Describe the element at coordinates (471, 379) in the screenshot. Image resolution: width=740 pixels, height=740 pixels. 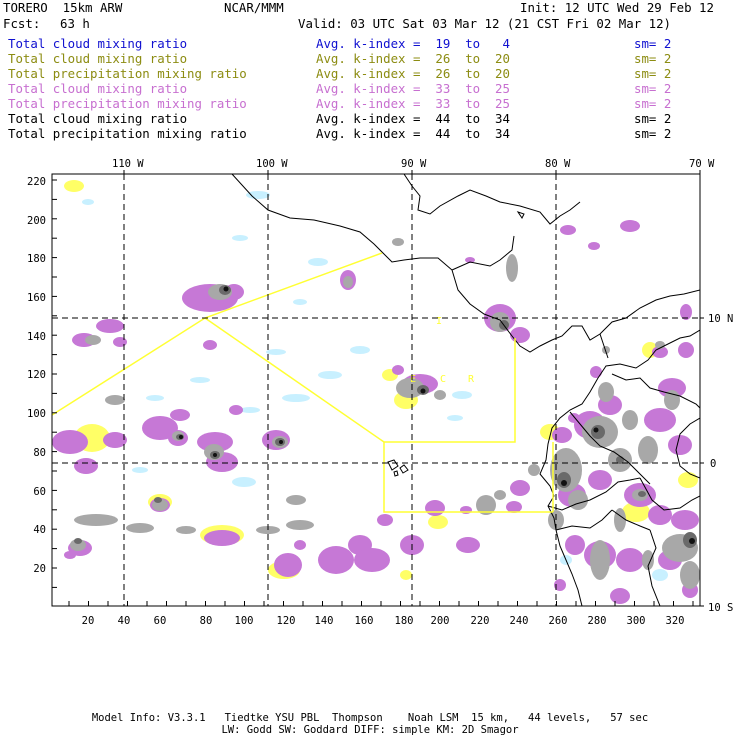
I see `region-letter-r: R` at that location.